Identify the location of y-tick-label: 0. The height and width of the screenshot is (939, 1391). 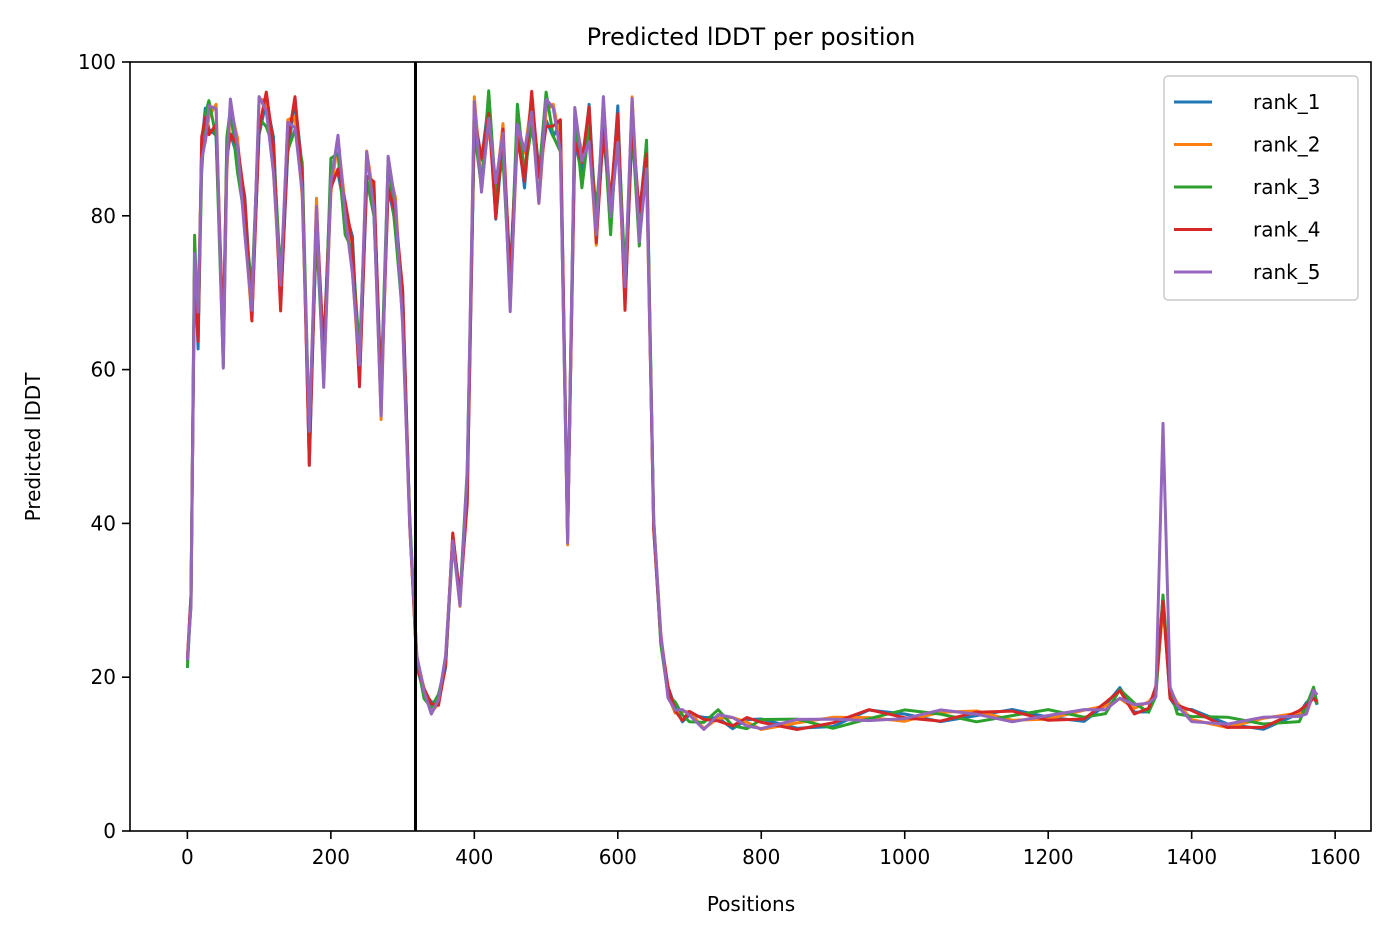
(109, 831).